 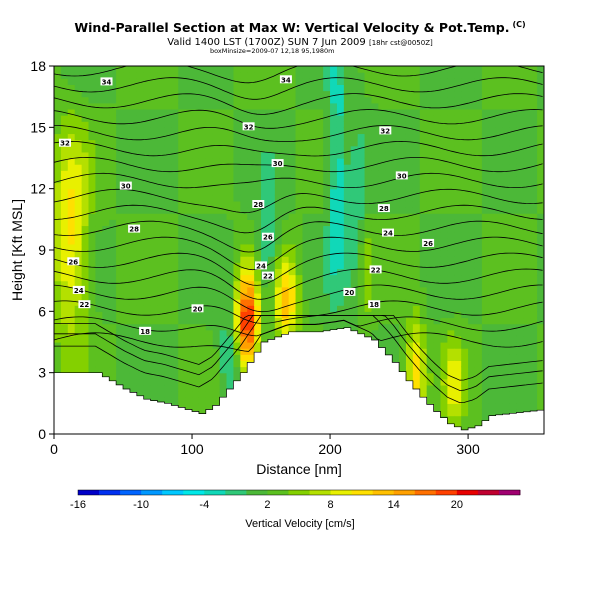 I want to click on theta-contour, so click(x=298, y=253).